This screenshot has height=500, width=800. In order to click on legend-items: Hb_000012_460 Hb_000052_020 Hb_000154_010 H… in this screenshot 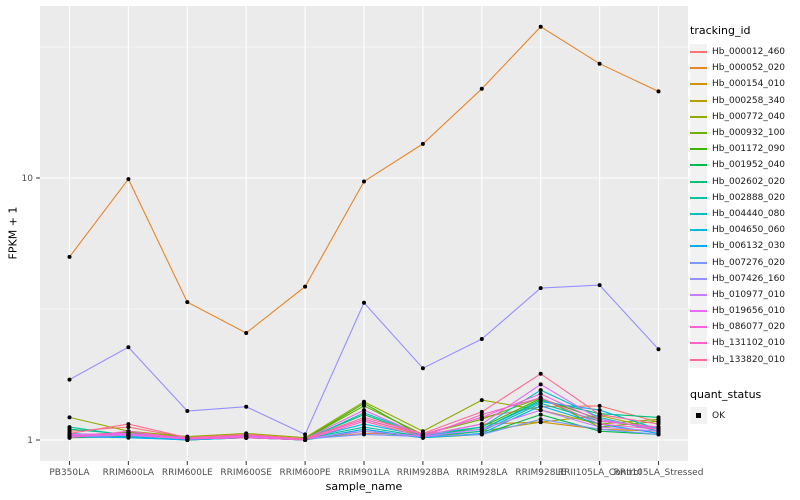, I will do `click(745, 206)`.